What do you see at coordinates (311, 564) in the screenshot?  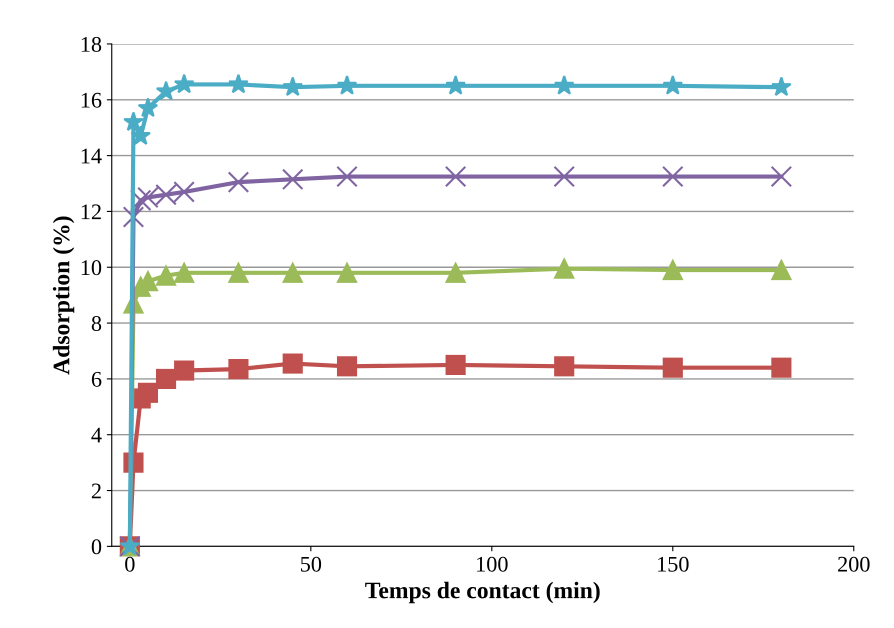 I see `x-tick-label: 50` at bounding box center [311, 564].